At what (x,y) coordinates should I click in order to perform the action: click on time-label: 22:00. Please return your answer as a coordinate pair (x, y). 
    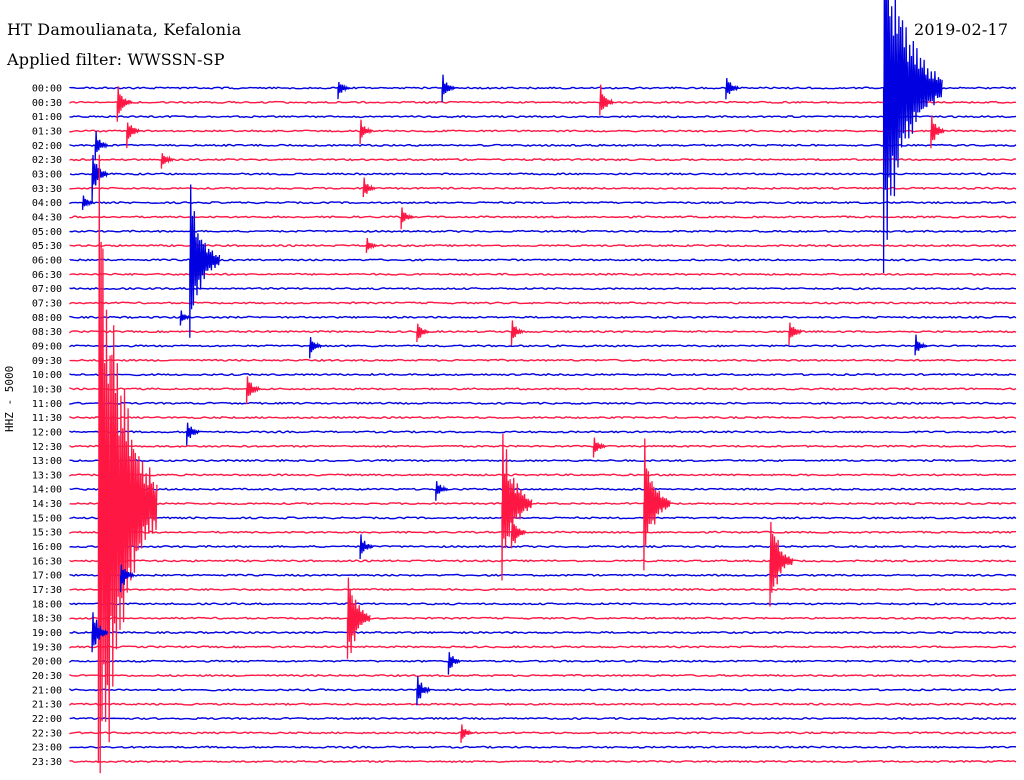
    Looking at the image, I should click on (47, 719).